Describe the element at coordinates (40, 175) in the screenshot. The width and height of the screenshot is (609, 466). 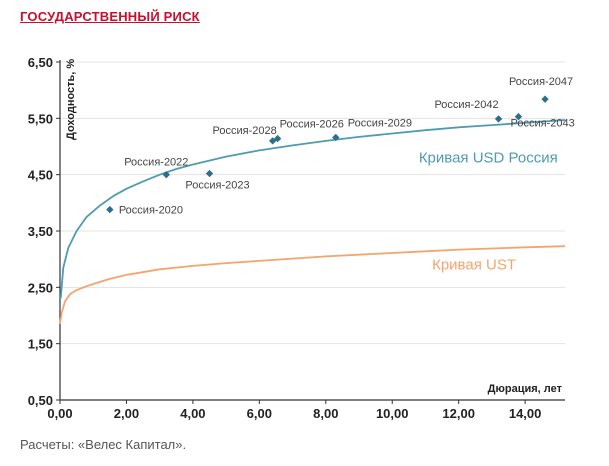
I see `y-tick-label: 4,50` at that location.